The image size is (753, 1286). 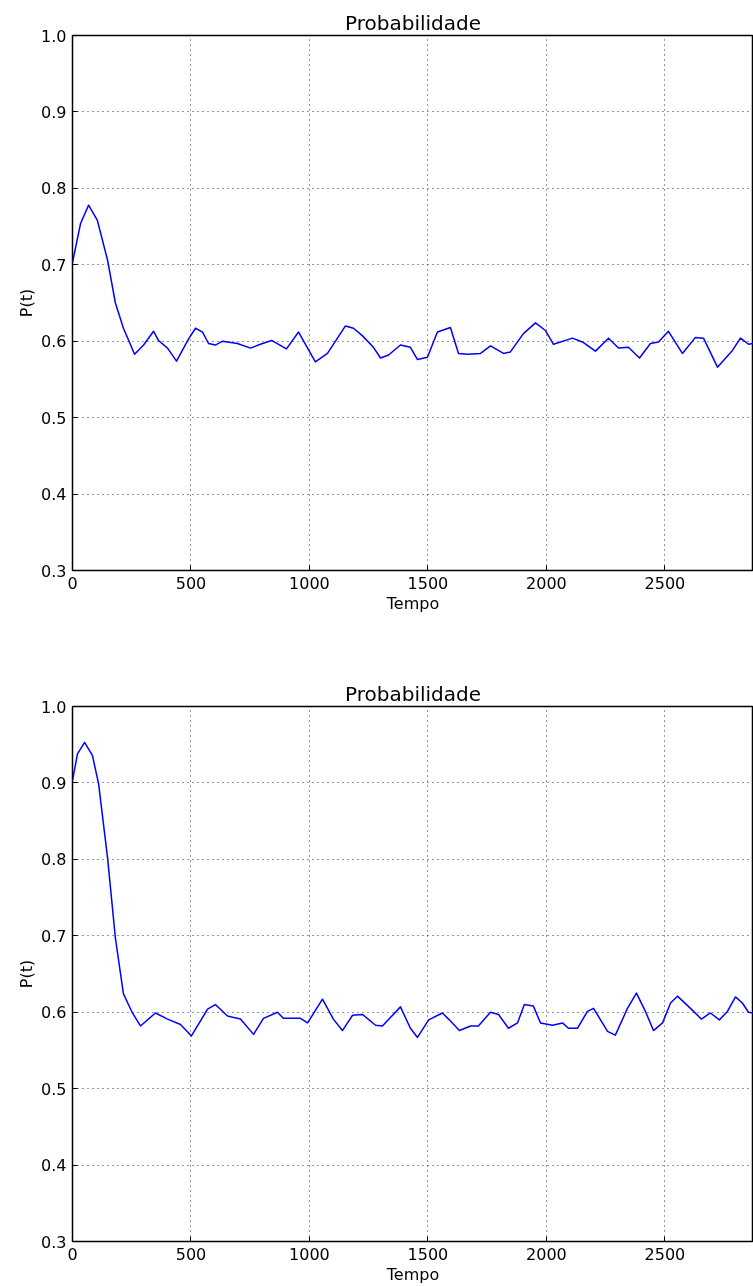 What do you see at coordinates (412, 286) in the screenshot?
I see `line-series` at bounding box center [412, 286].